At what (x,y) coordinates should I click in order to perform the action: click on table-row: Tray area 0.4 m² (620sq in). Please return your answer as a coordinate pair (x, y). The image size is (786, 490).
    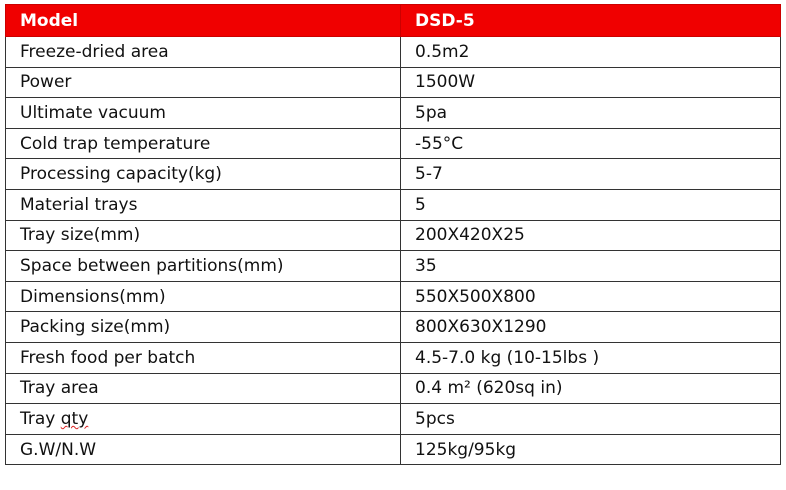
    Looking at the image, I should click on (393, 388).